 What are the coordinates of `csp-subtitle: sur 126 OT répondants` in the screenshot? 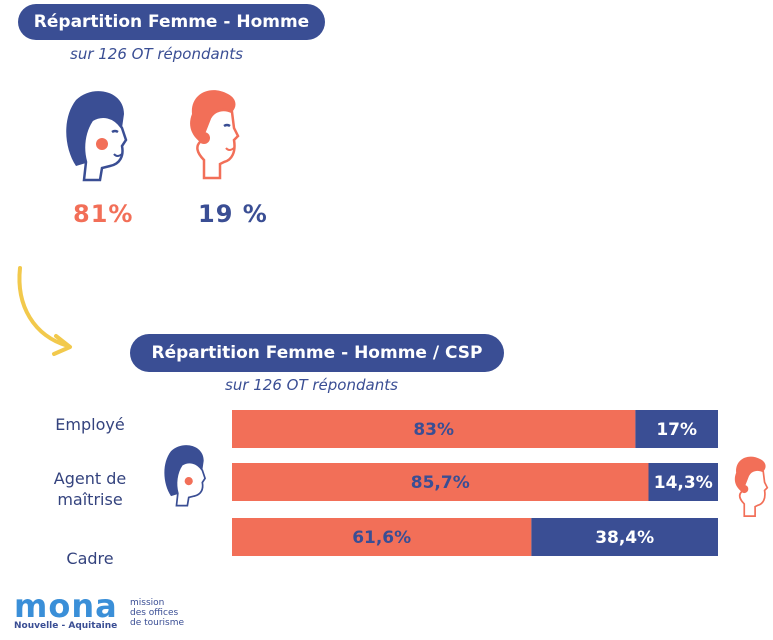 It's located at (311, 385).